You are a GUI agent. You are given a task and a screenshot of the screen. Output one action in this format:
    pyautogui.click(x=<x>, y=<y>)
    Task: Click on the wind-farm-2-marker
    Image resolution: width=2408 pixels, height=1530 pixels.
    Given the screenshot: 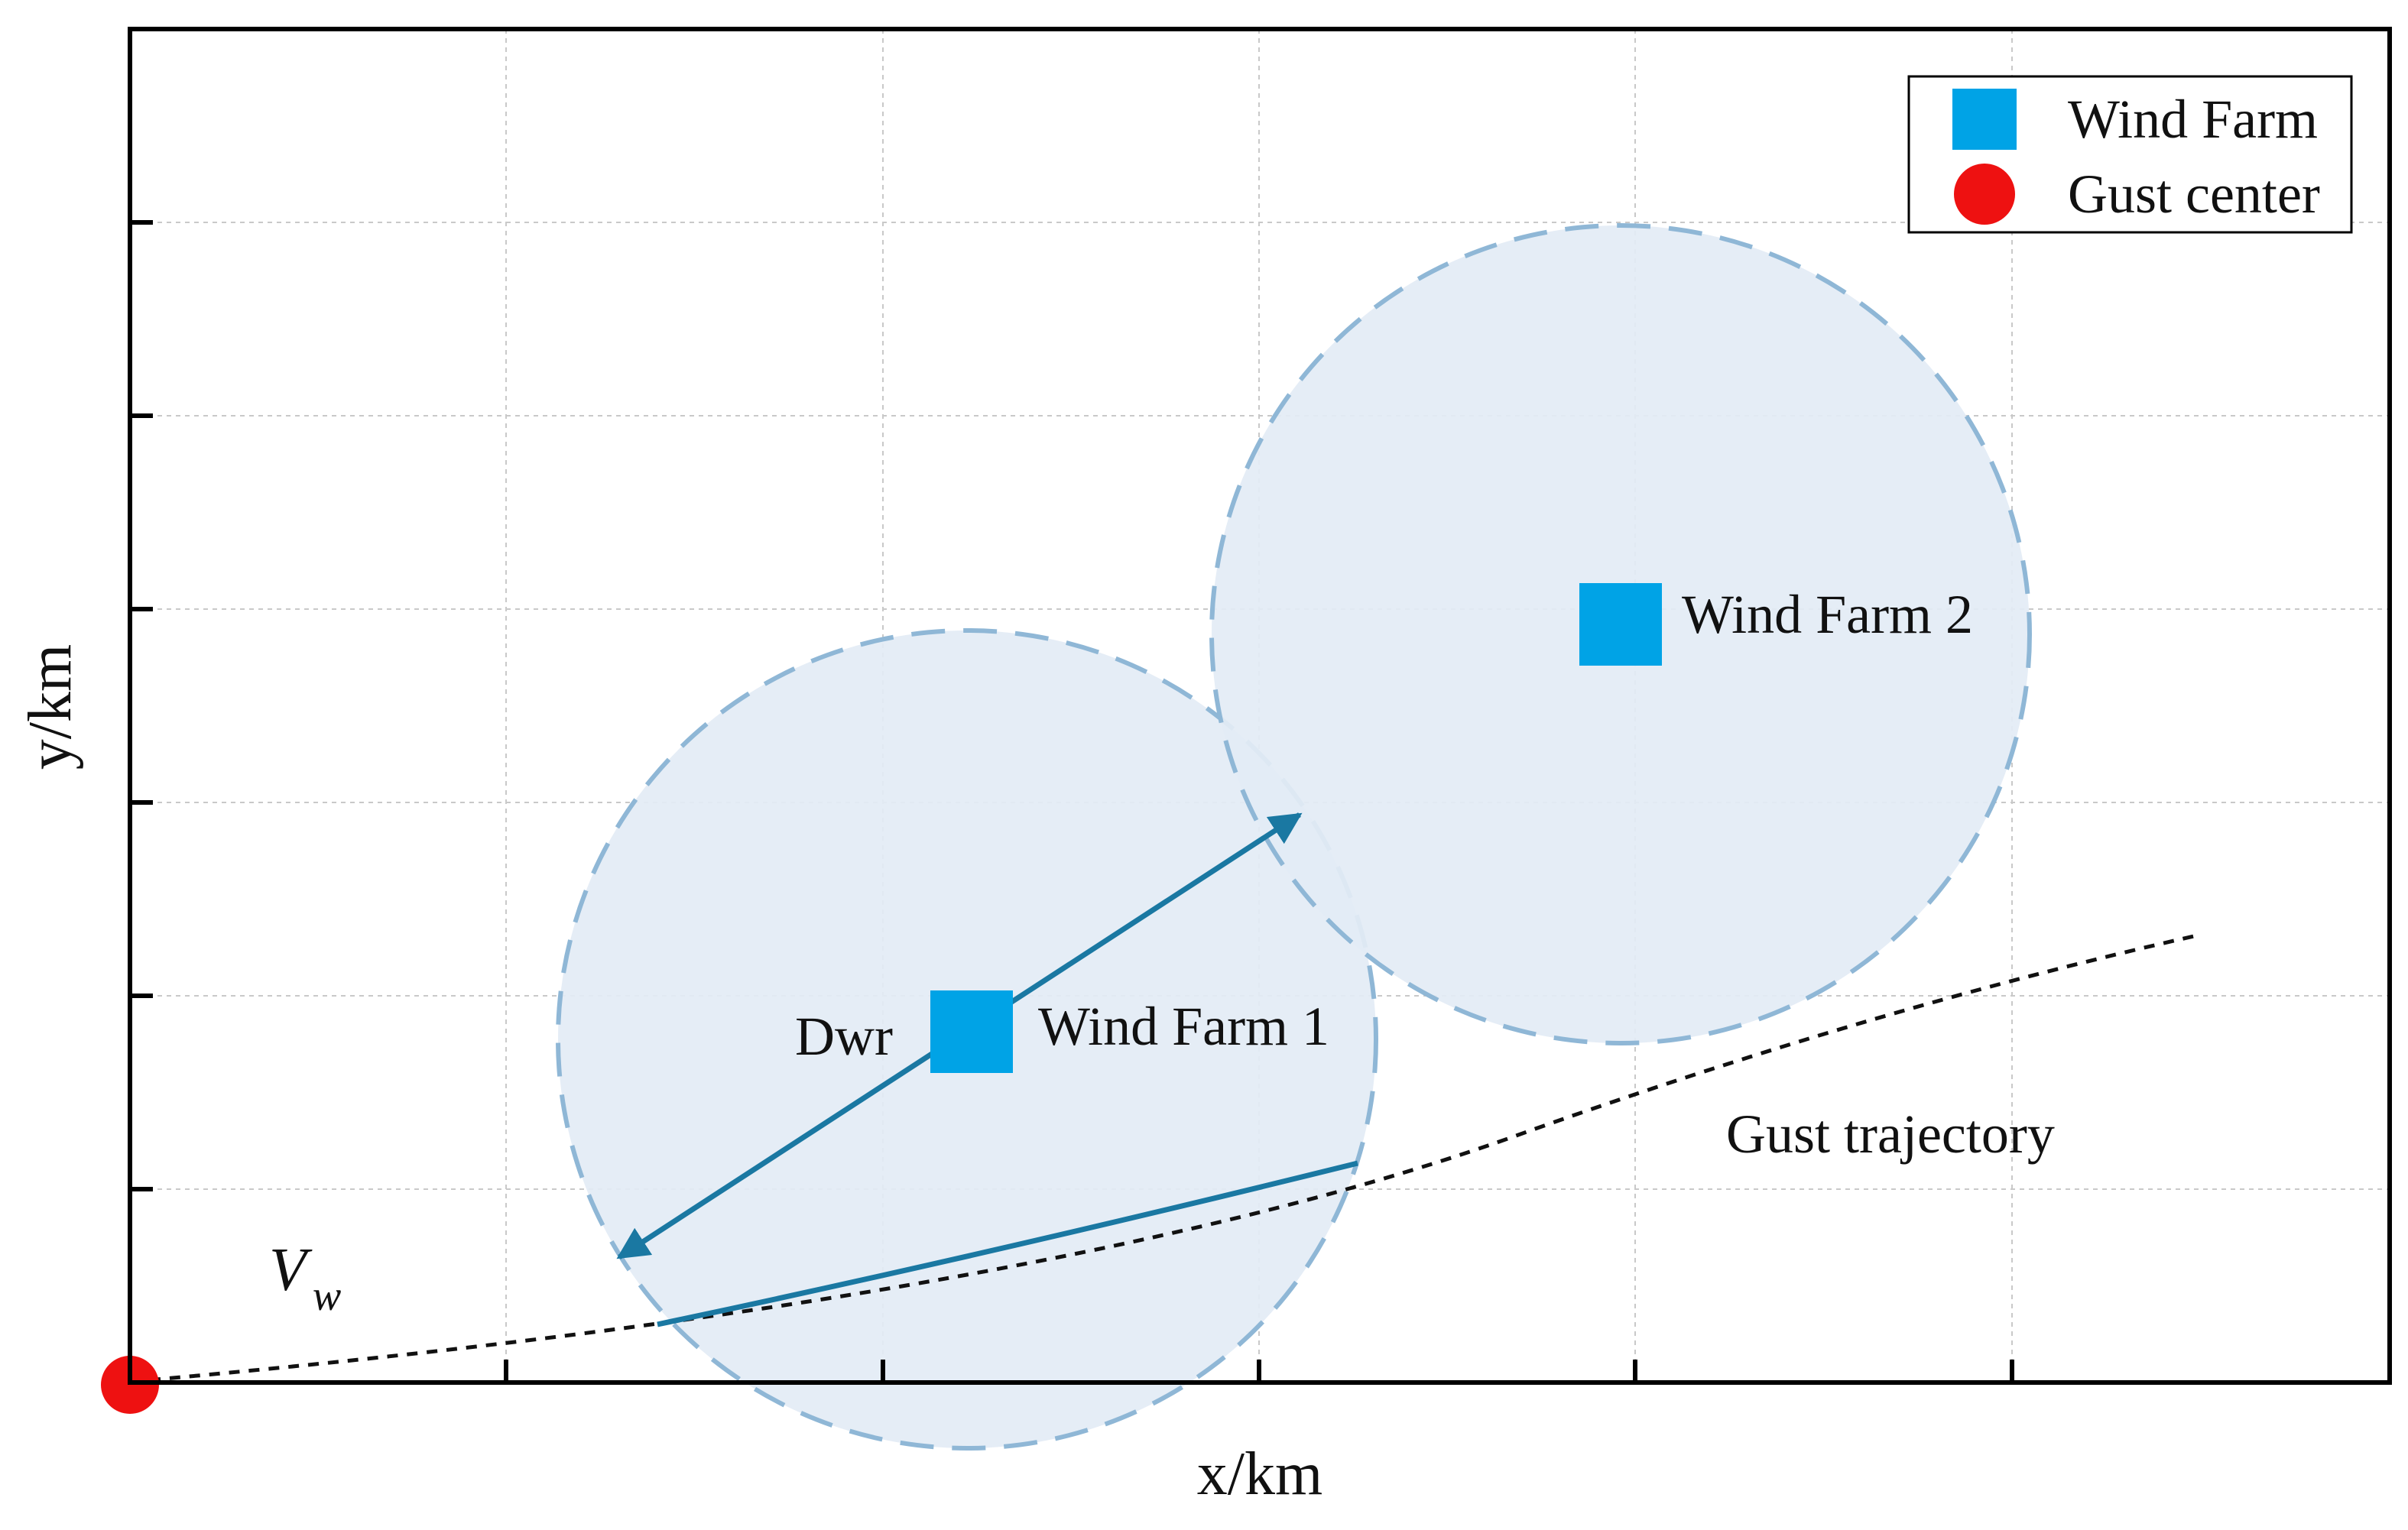 What is the action you would take?
    pyautogui.click(x=1621, y=624)
    